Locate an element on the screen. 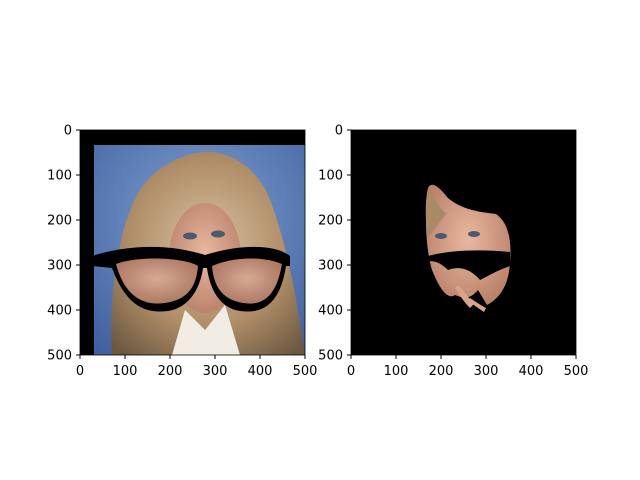 The height and width of the screenshot is (480, 640). left-x-tick-label: 300 is located at coordinates (215, 371).